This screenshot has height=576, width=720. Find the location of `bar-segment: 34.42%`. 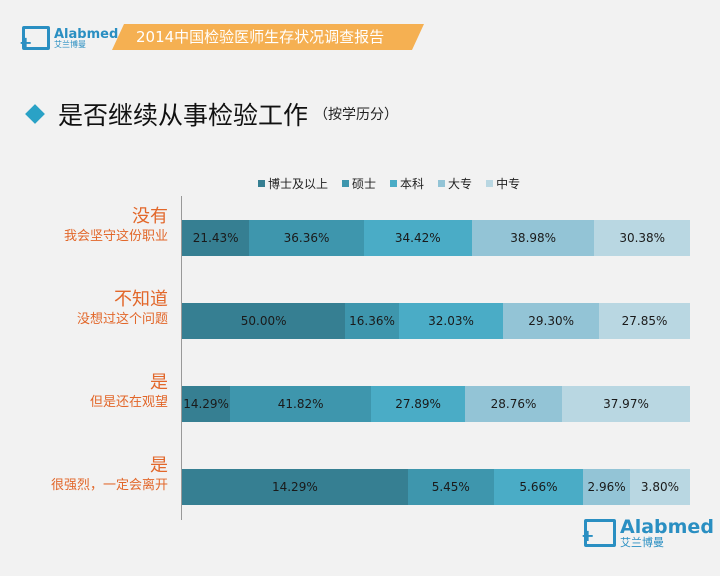

bar-segment: 34.42% is located at coordinates (417, 238).